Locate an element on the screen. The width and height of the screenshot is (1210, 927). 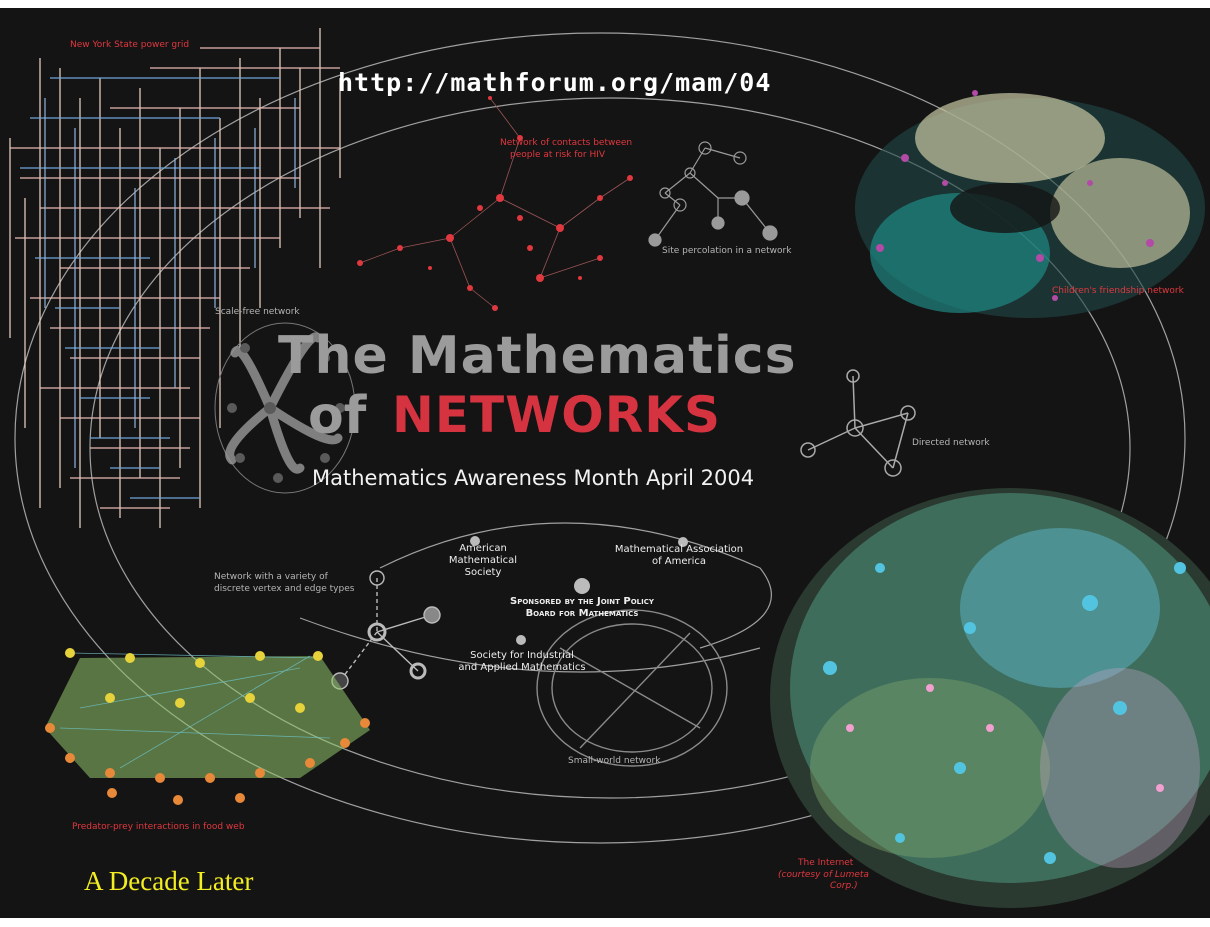
poster-url: http://mathforum.org/mam/04 is located at coordinates (555, 82).